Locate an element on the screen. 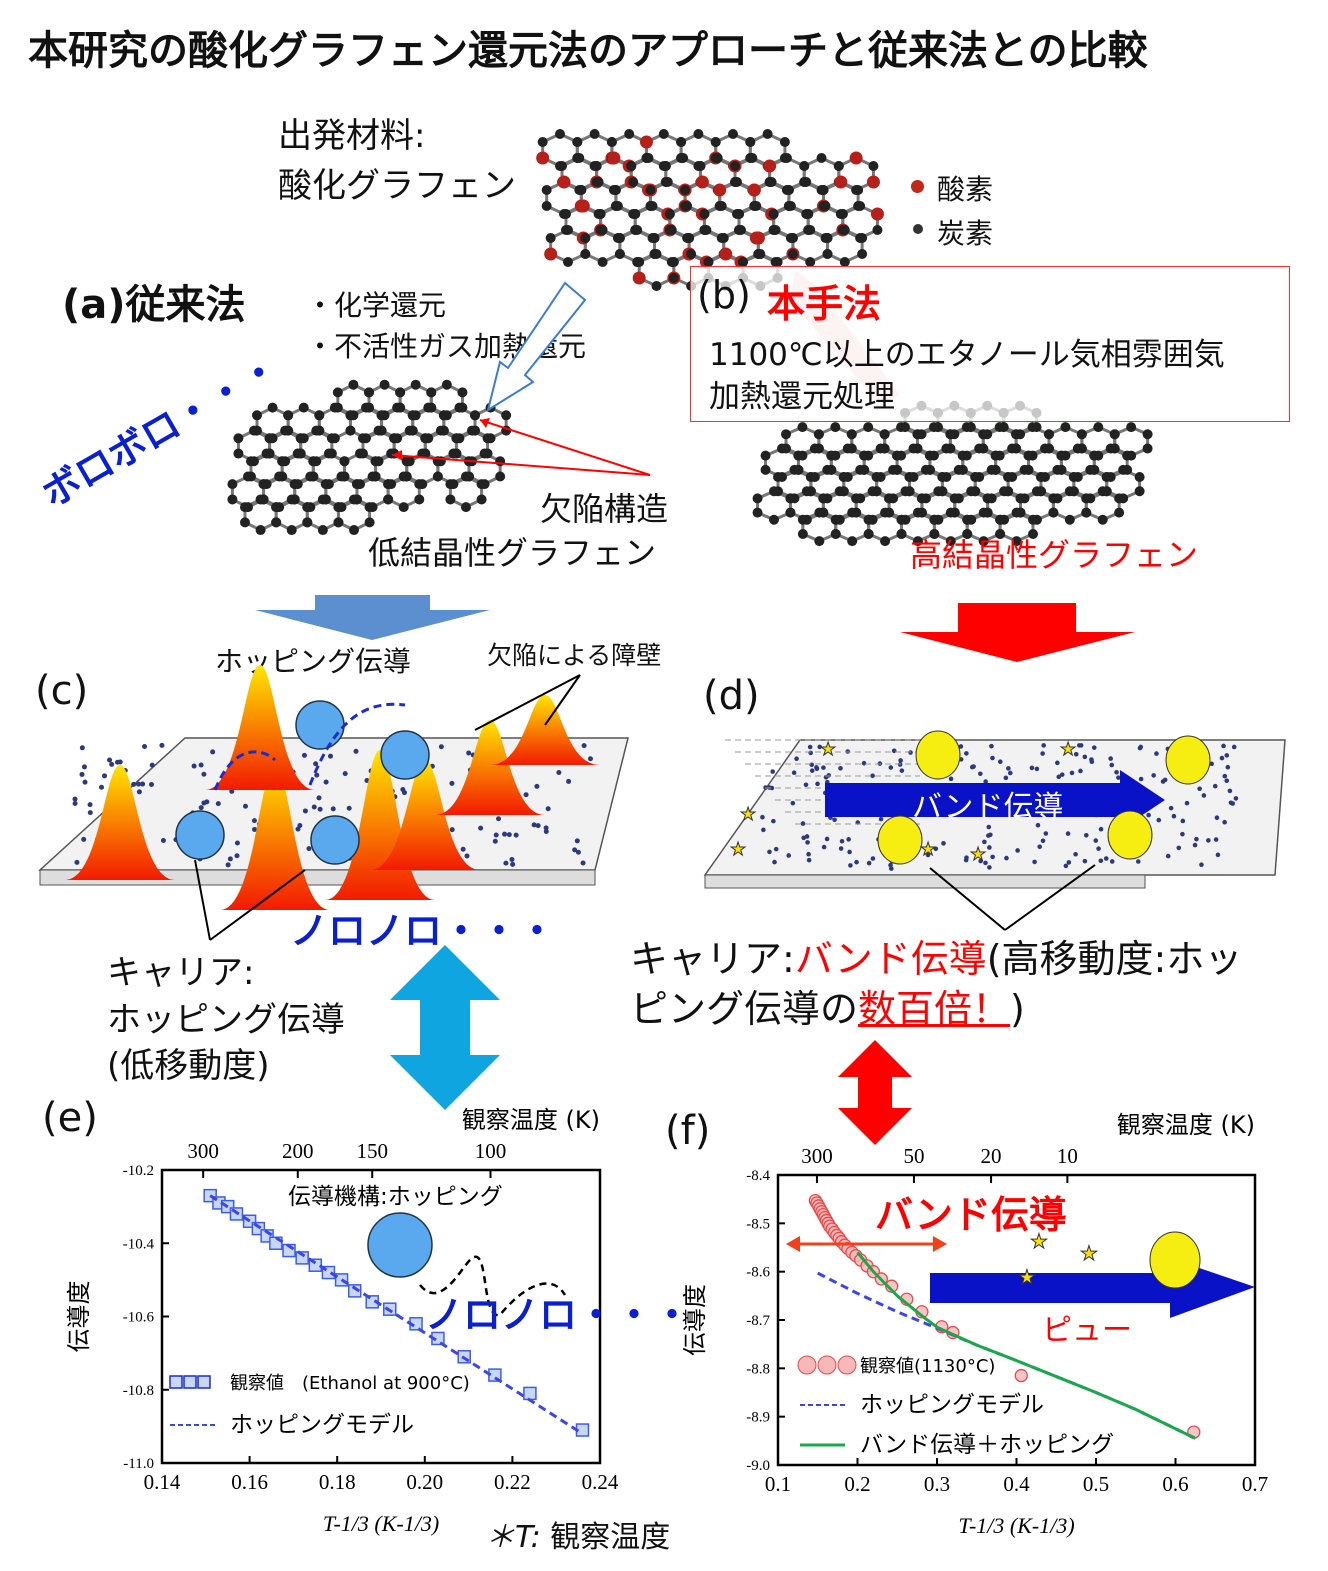 This screenshot has height=1571, width=1328. caption-hopping: ピング伝導の is located at coordinates (744, 1009).